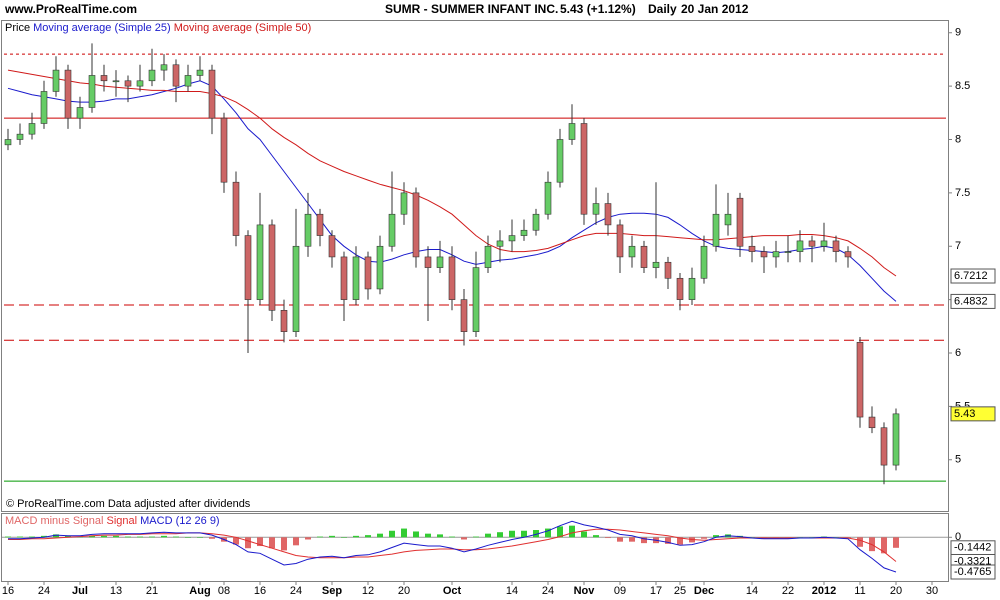  Describe the element at coordinates (824, 591) in the screenshot. I see `x-tick-label: 2012` at that location.